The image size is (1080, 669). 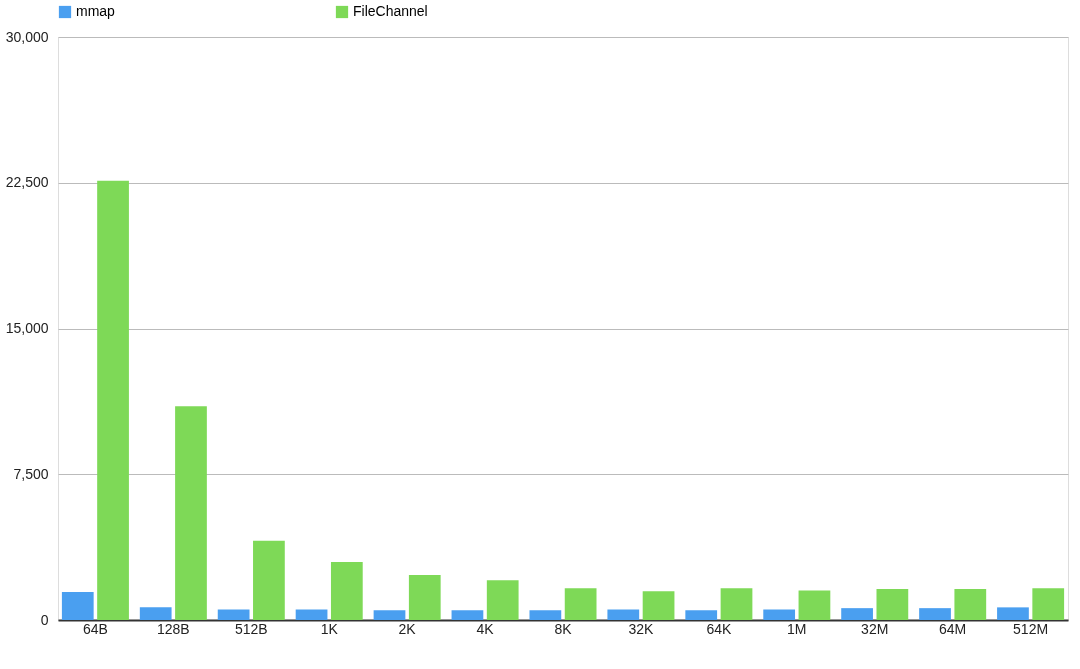 What do you see at coordinates (95, 628) in the screenshot?
I see `x-tick-label: 64B` at bounding box center [95, 628].